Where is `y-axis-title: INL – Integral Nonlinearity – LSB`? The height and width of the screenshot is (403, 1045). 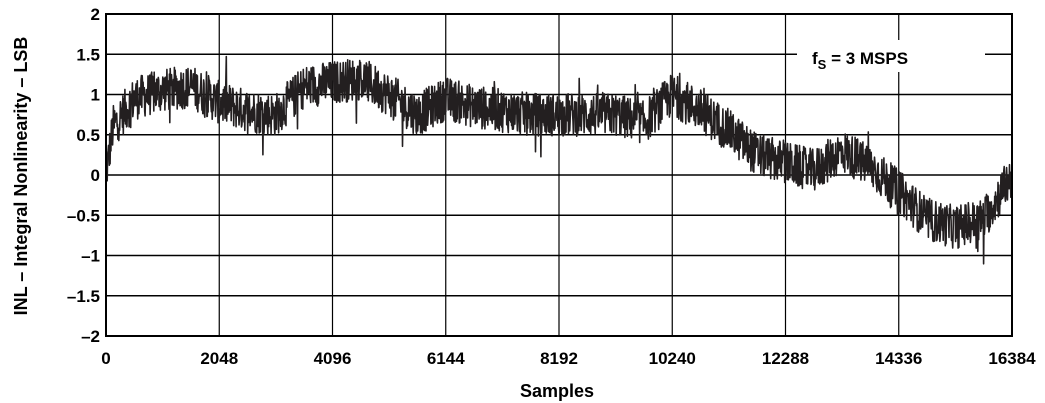
y-axis-title: INL – Integral Nonlinearity – LSB is located at coordinates (21, 176).